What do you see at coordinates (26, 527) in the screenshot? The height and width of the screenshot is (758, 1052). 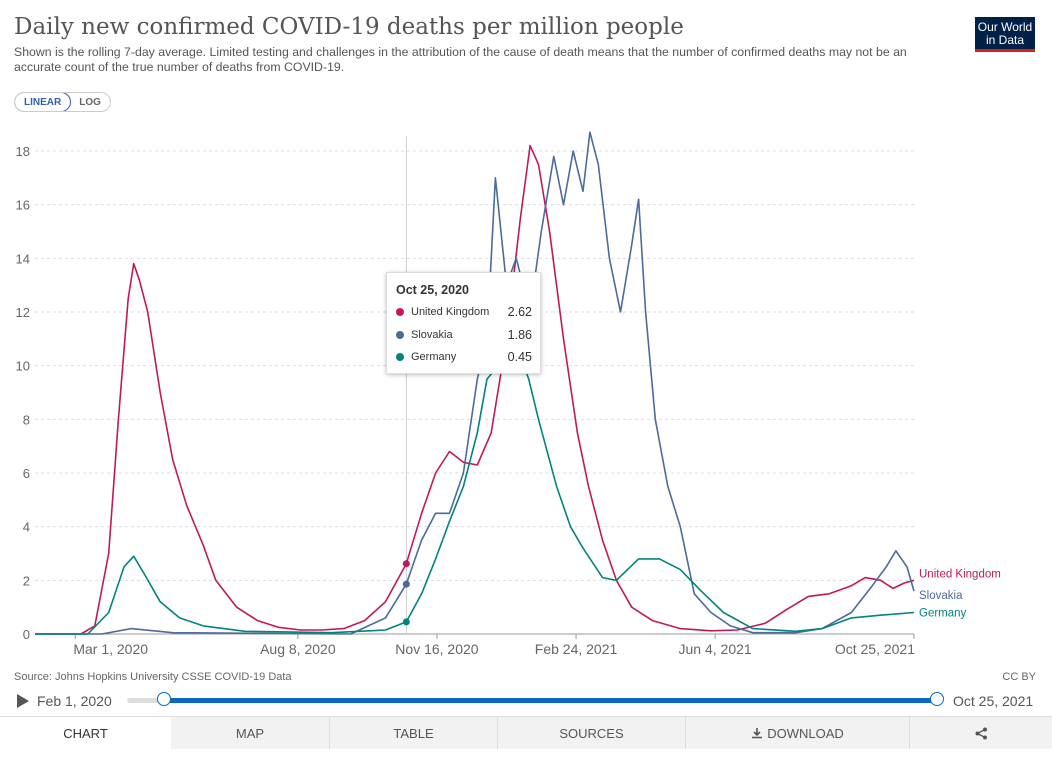 I see `y-tick-label: 4` at bounding box center [26, 527].